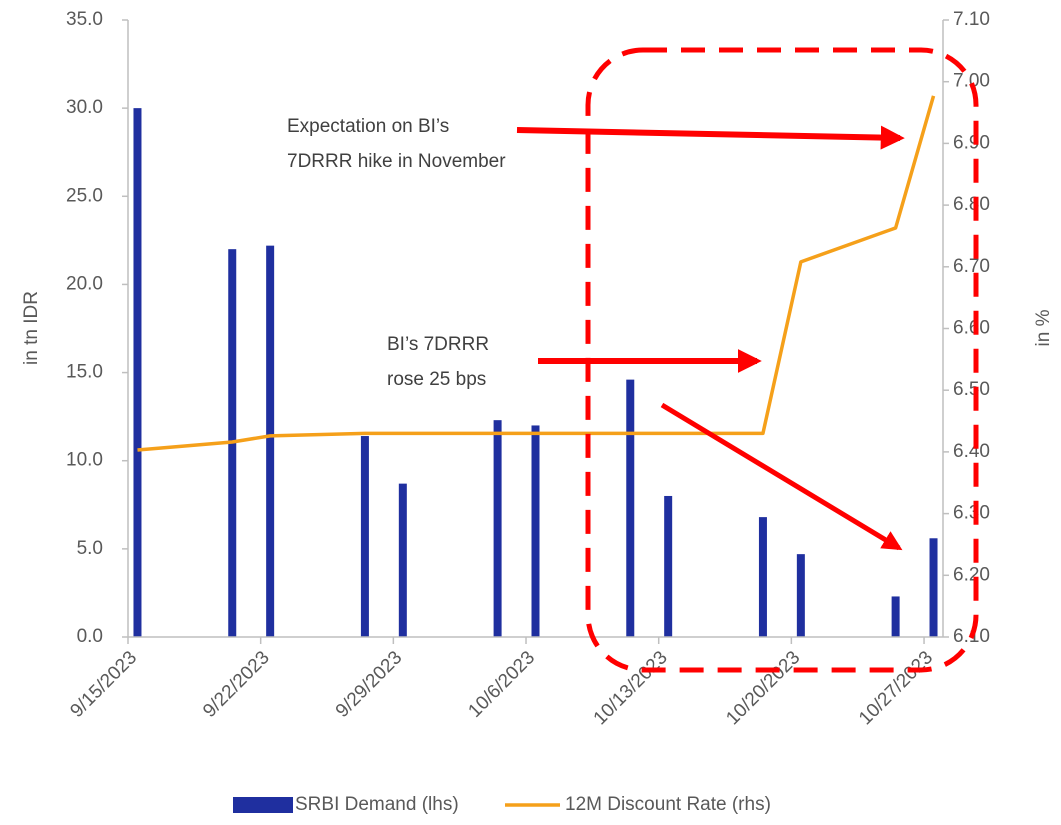 The width and height of the screenshot is (1061, 825). I want to click on y-axis-title: in tn IDR, so click(31, 328).